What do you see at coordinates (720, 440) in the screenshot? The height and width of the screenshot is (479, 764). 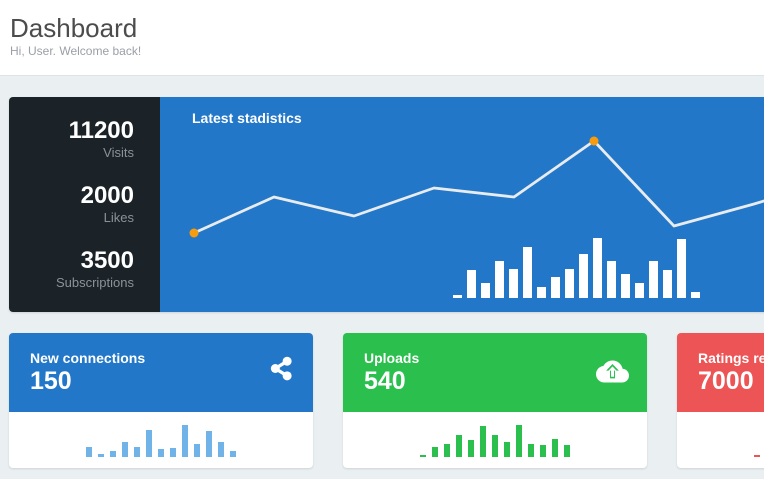 I see `ratings-mini-chart` at bounding box center [720, 440].